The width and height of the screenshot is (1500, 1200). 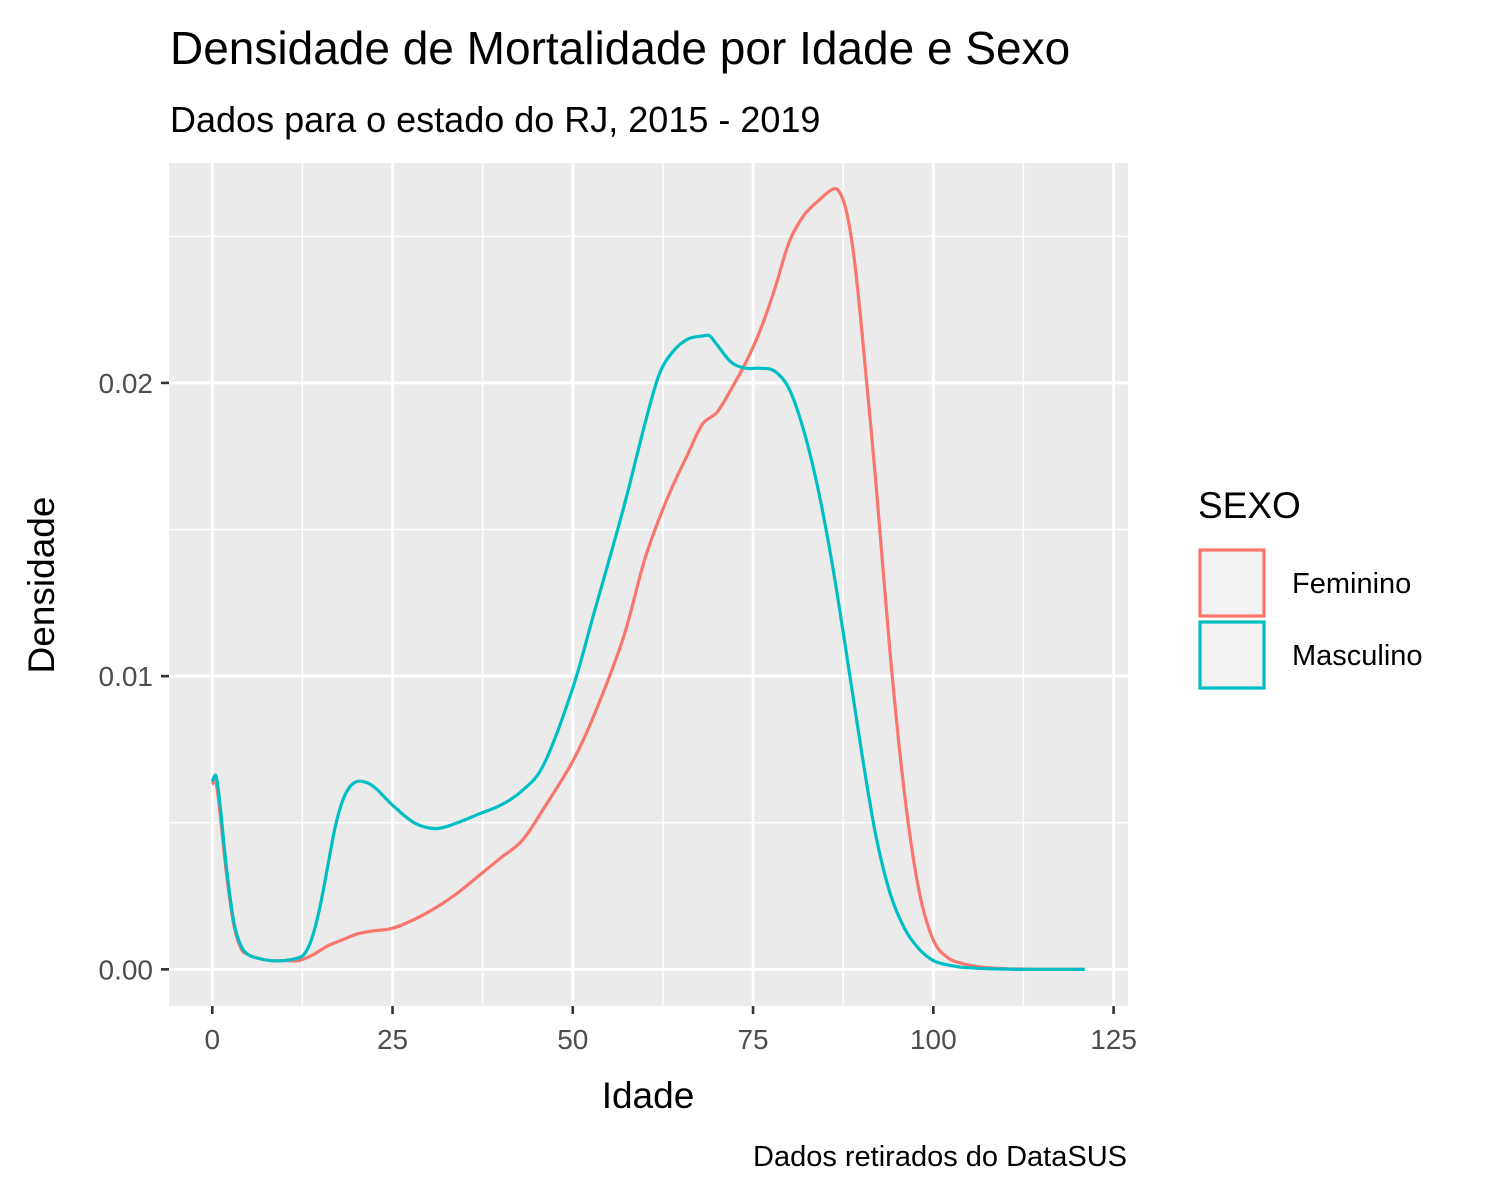 I want to click on legend: SEXO Feminino Masculino, so click(x=1310, y=587).